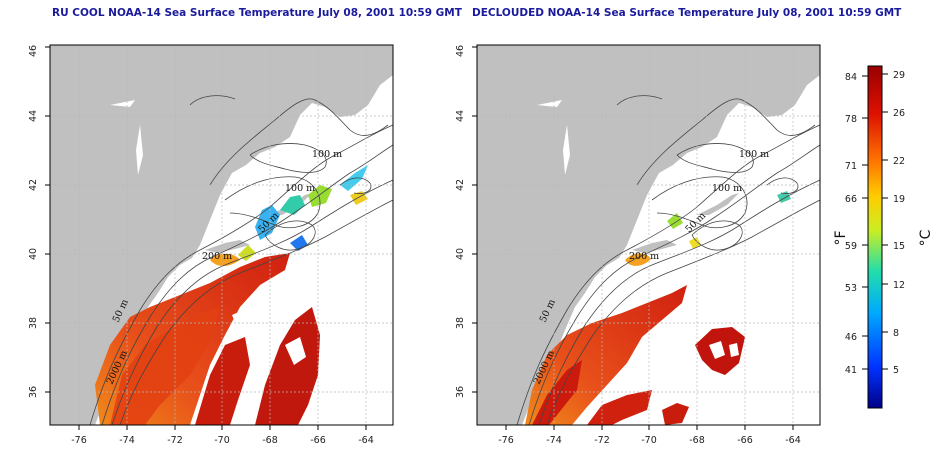  Describe the element at coordinates (851, 166) in the screenshot. I see `fahrenheit-tick: 71` at that location.